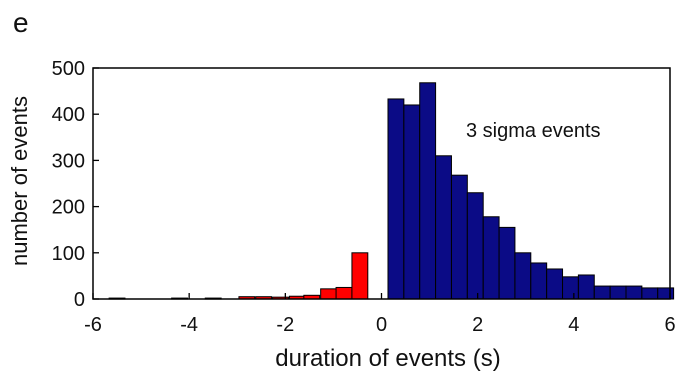 This screenshot has height=380, width=677. I want to click on sigma-annotation: 3 sigma events, so click(533, 131).